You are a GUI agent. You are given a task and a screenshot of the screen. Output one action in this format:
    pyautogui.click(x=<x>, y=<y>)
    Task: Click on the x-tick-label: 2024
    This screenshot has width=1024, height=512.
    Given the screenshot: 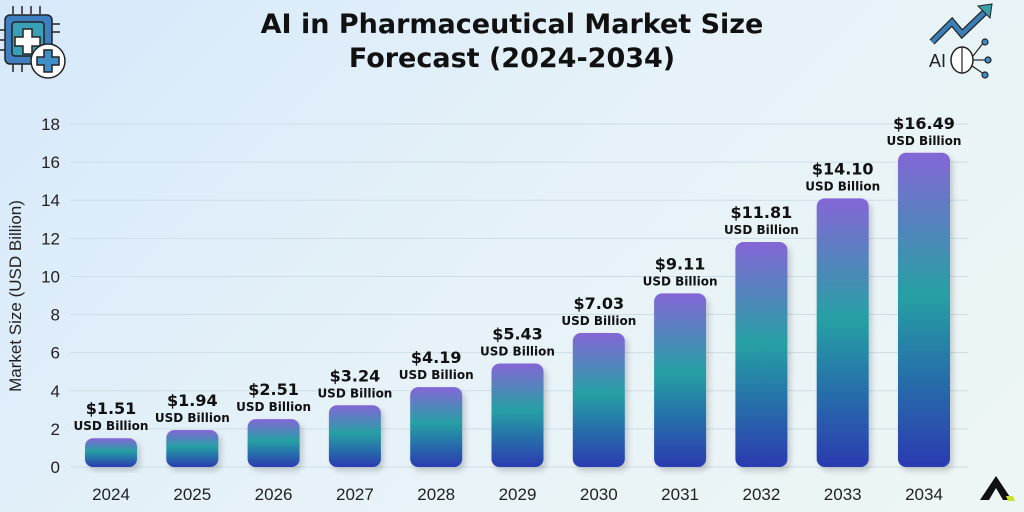 What is the action you would take?
    pyautogui.click(x=111, y=494)
    